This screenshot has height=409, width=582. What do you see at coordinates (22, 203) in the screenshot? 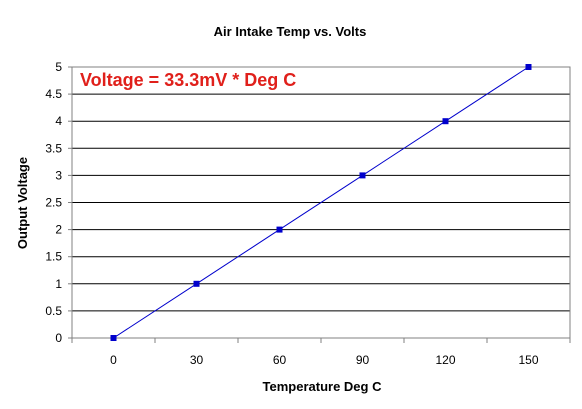
I see `y-axis-label: Output Voltage` at bounding box center [22, 203].